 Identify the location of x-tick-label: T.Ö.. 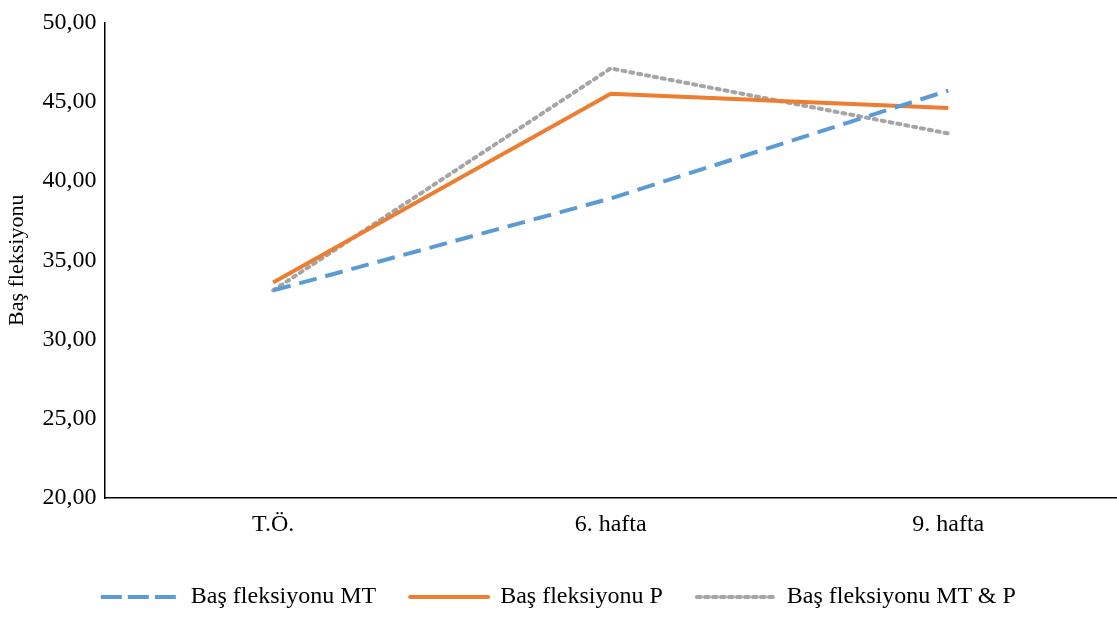
(273, 522).